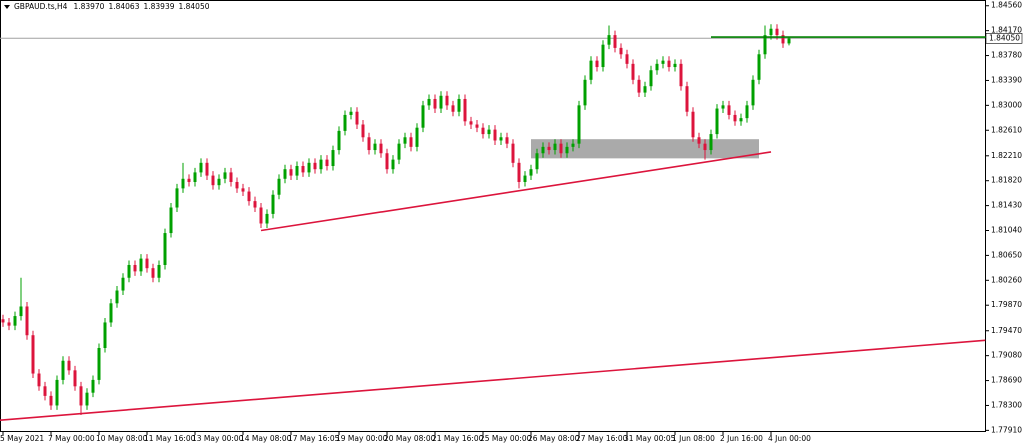  What do you see at coordinates (602, 438) in the screenshot?
I see `x-tick-label: 27 May 16:00` at bounding box center [602, 438].